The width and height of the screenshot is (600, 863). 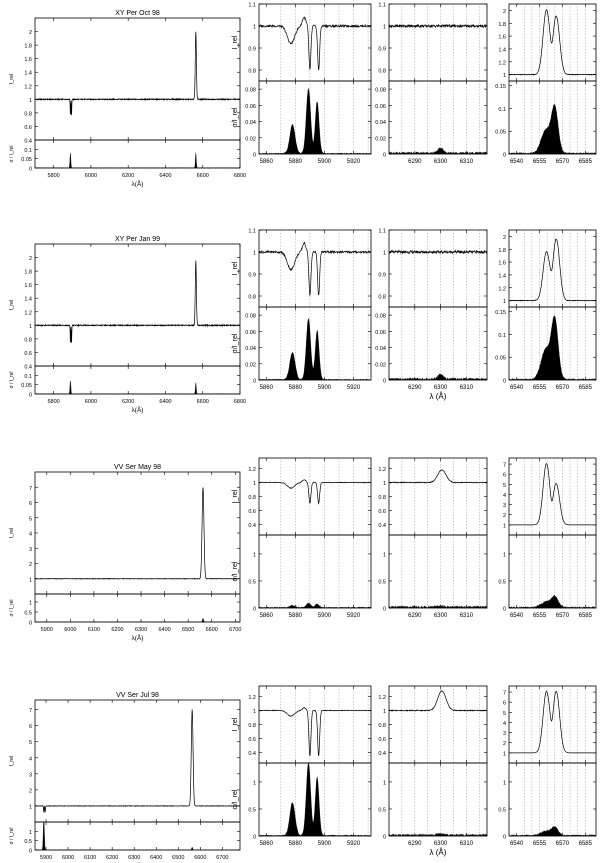 What do you see at coordinates (500, 313) in the screenshot?
I see `y-tick-label: 0.15` at bounding box center [500, 313].